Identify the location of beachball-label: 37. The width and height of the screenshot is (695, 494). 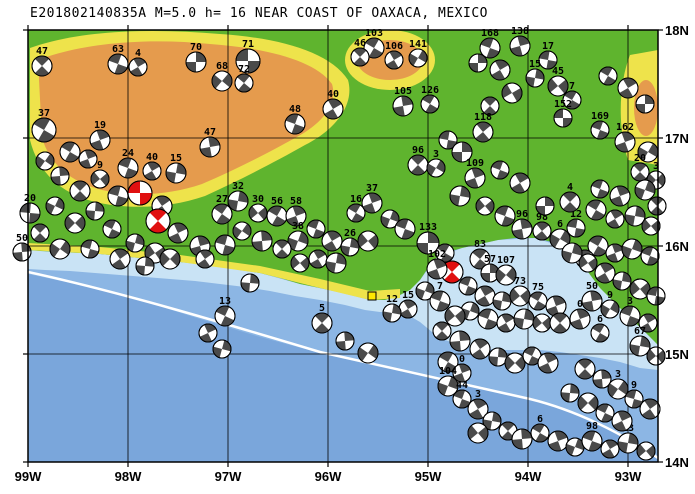
(372, 188).